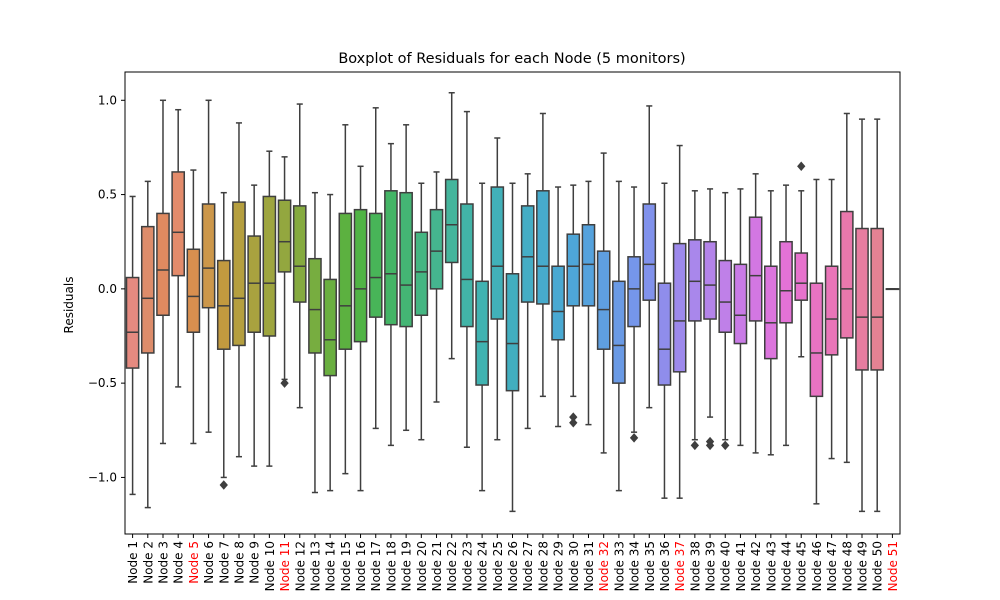 The image size is (1000, 600). I want to click on x-tick-label: Node 25, so click(498, 566).